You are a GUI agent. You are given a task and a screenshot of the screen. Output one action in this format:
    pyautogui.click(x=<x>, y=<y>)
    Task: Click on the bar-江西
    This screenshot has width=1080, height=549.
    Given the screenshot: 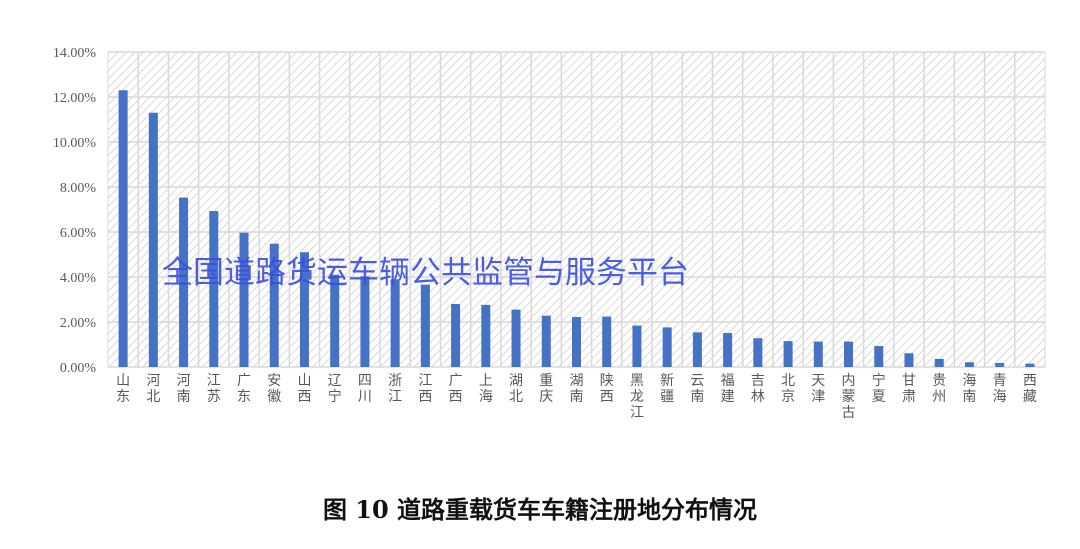 What is the action you would take?
    pyautogui.click(x=425, y=325)
    